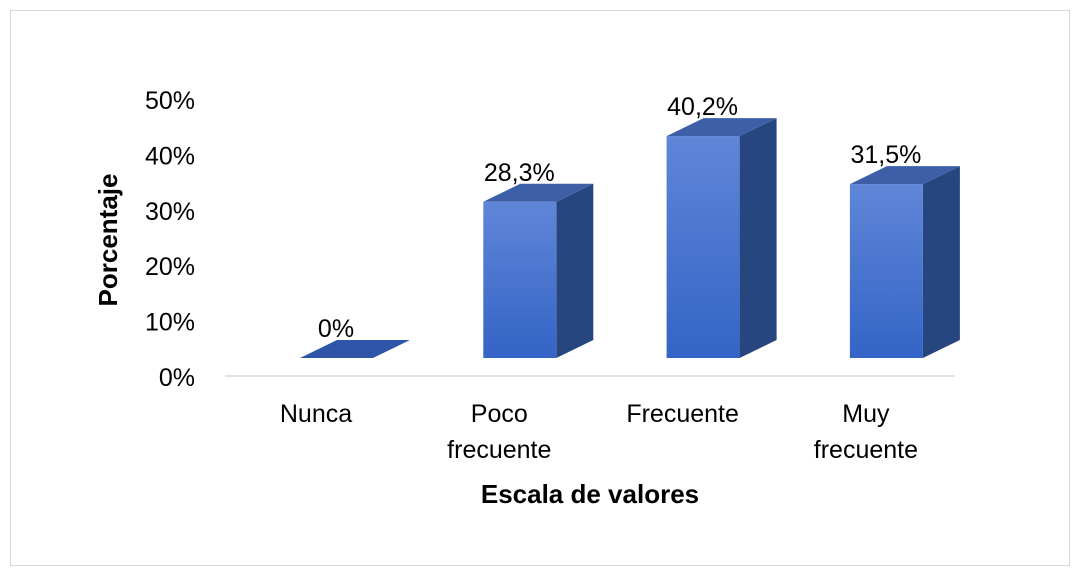  What do you see at coordinates (170, 156) in the screenshot?
I see `y-tick-label: 40%` at bounding box center [170, 156].